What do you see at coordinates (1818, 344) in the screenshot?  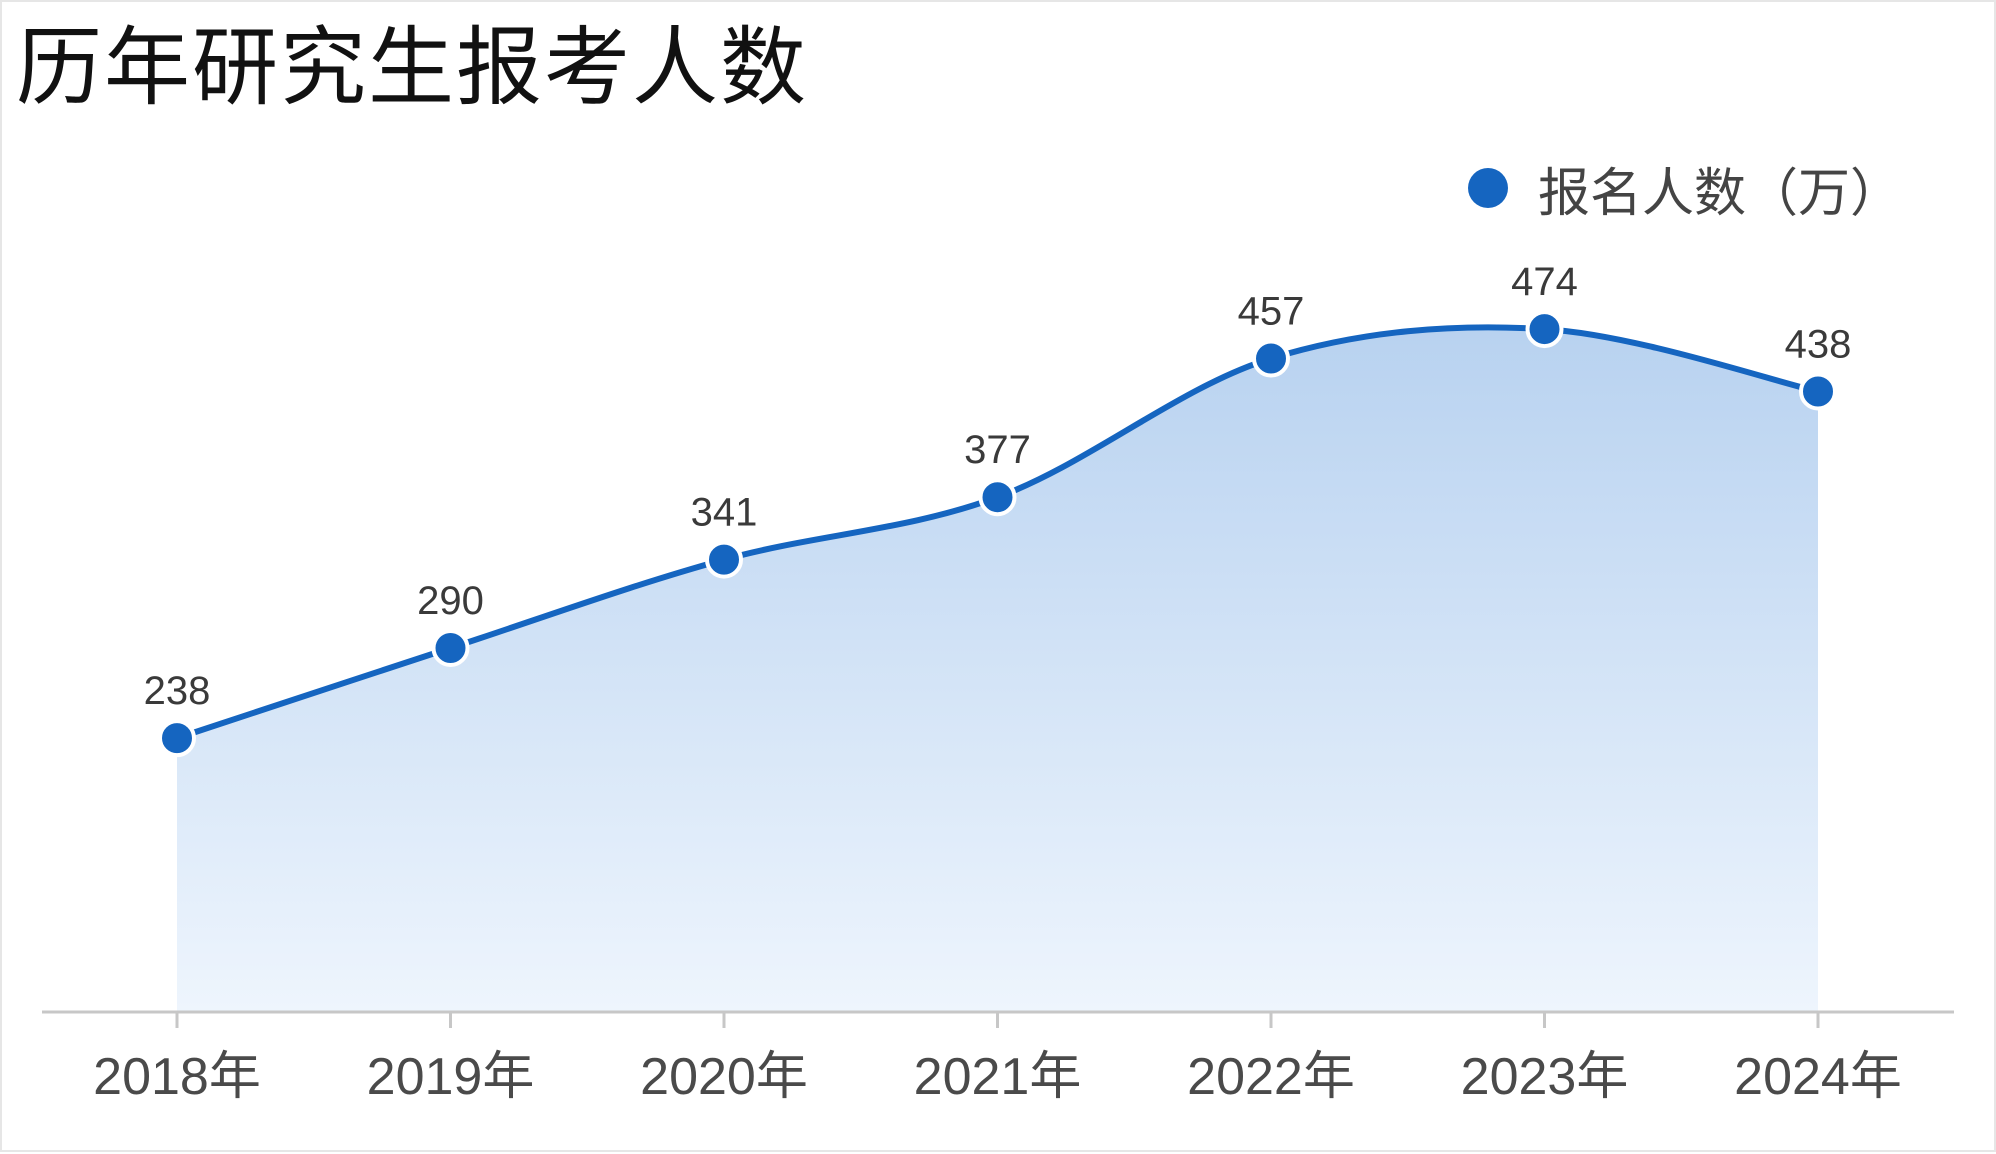 I see `data-label: 438` at bounding box center [1818, 344].